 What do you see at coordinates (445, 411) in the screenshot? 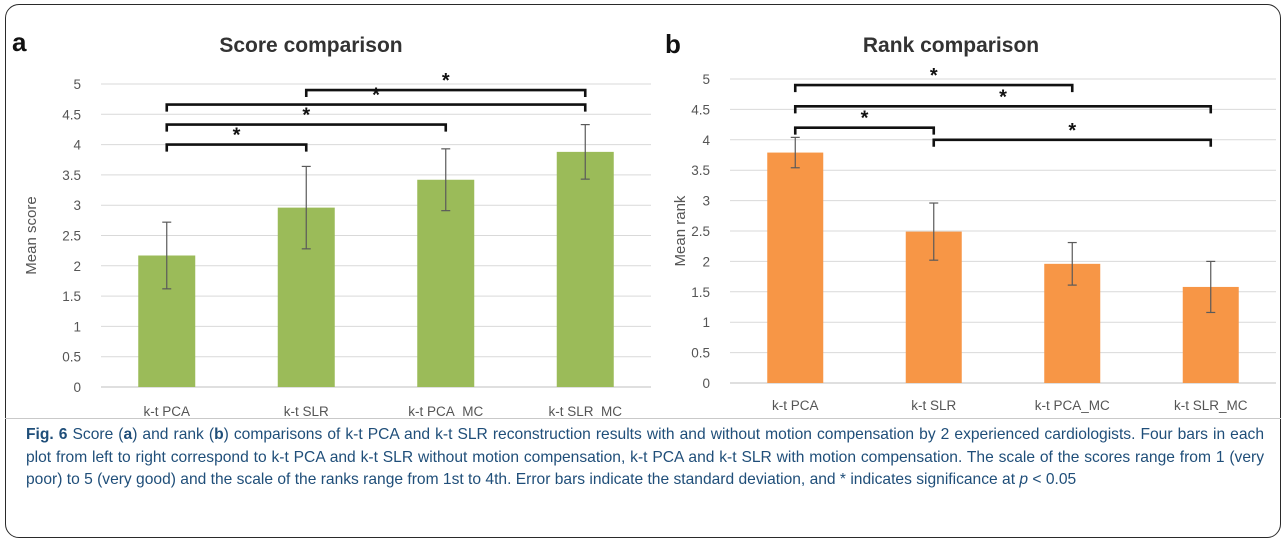
I see `chart-a-x-tick-label: k-t PCA_MC` at bounding box center [445, 411].